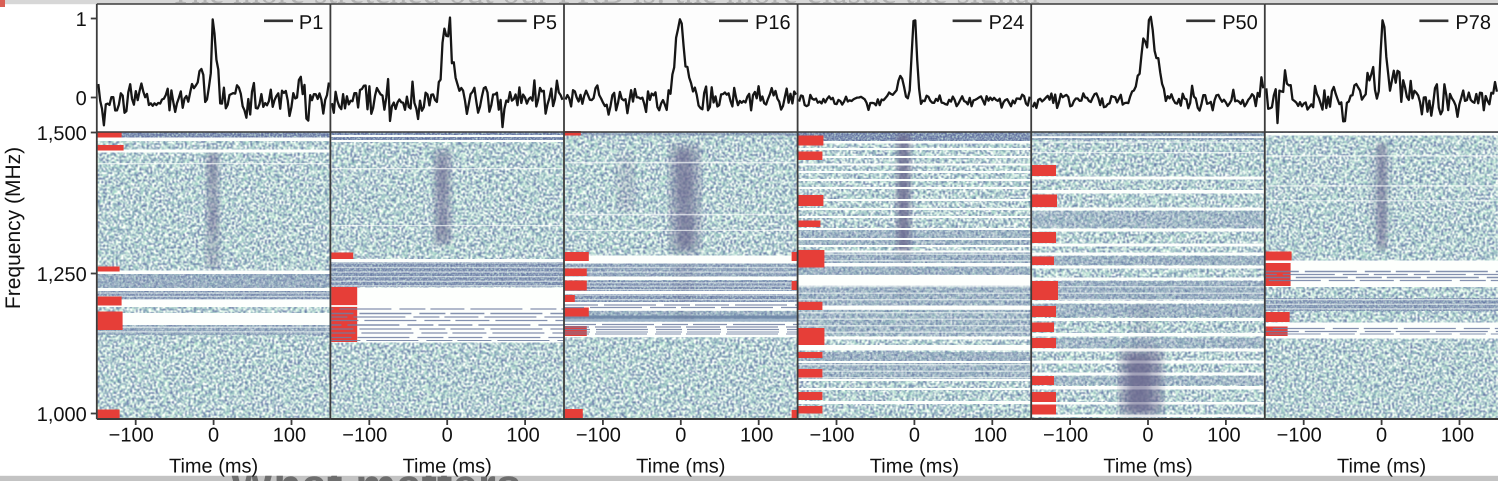  What do you see at coordinates (13, 228) in the screenshot?
I see `svg-text: Frequency (MHz)` at bounding box center [13, 228].